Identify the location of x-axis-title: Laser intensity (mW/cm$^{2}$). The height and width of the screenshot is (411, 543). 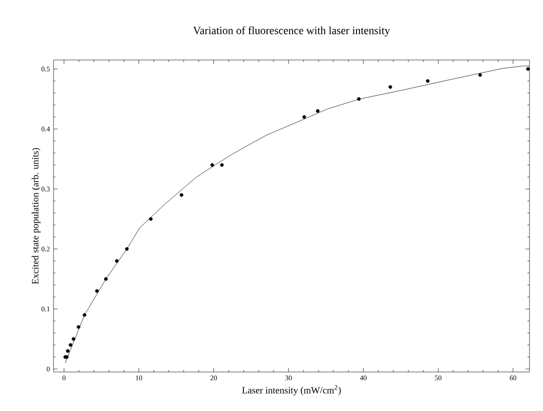
(291, 390).